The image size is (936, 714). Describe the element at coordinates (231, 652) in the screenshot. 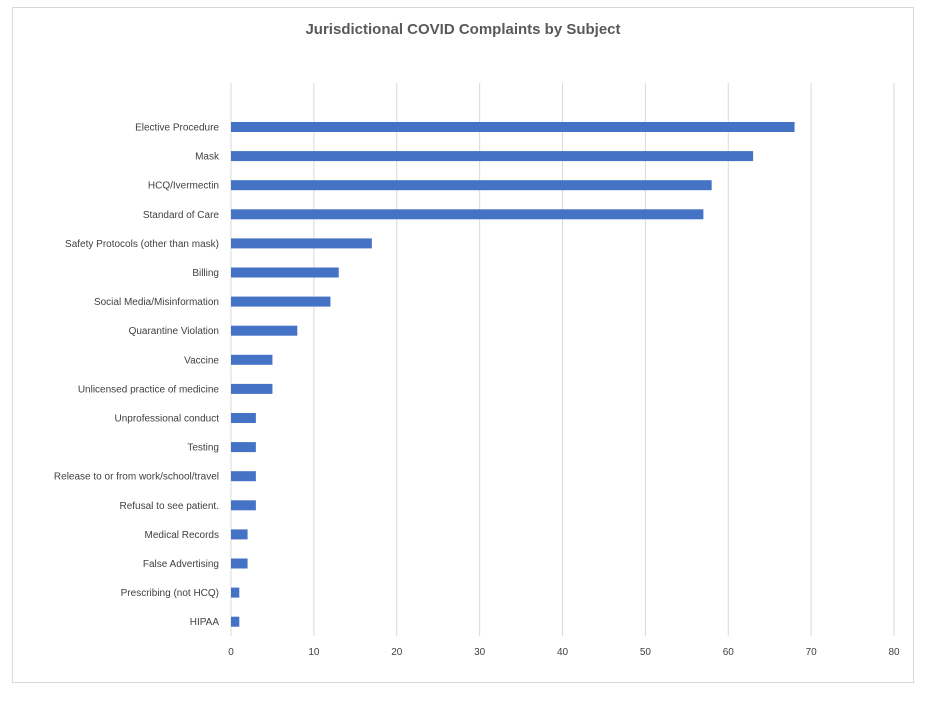

I see `x-tick-label: 0` at that location.